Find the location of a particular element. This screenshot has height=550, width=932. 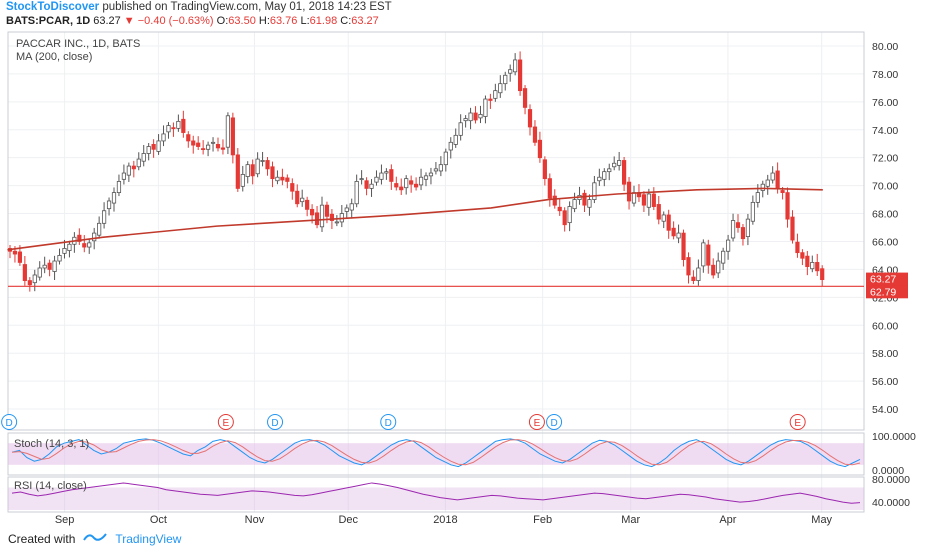

tradingview-brand: TradingView is located at coordinates (148, 538).